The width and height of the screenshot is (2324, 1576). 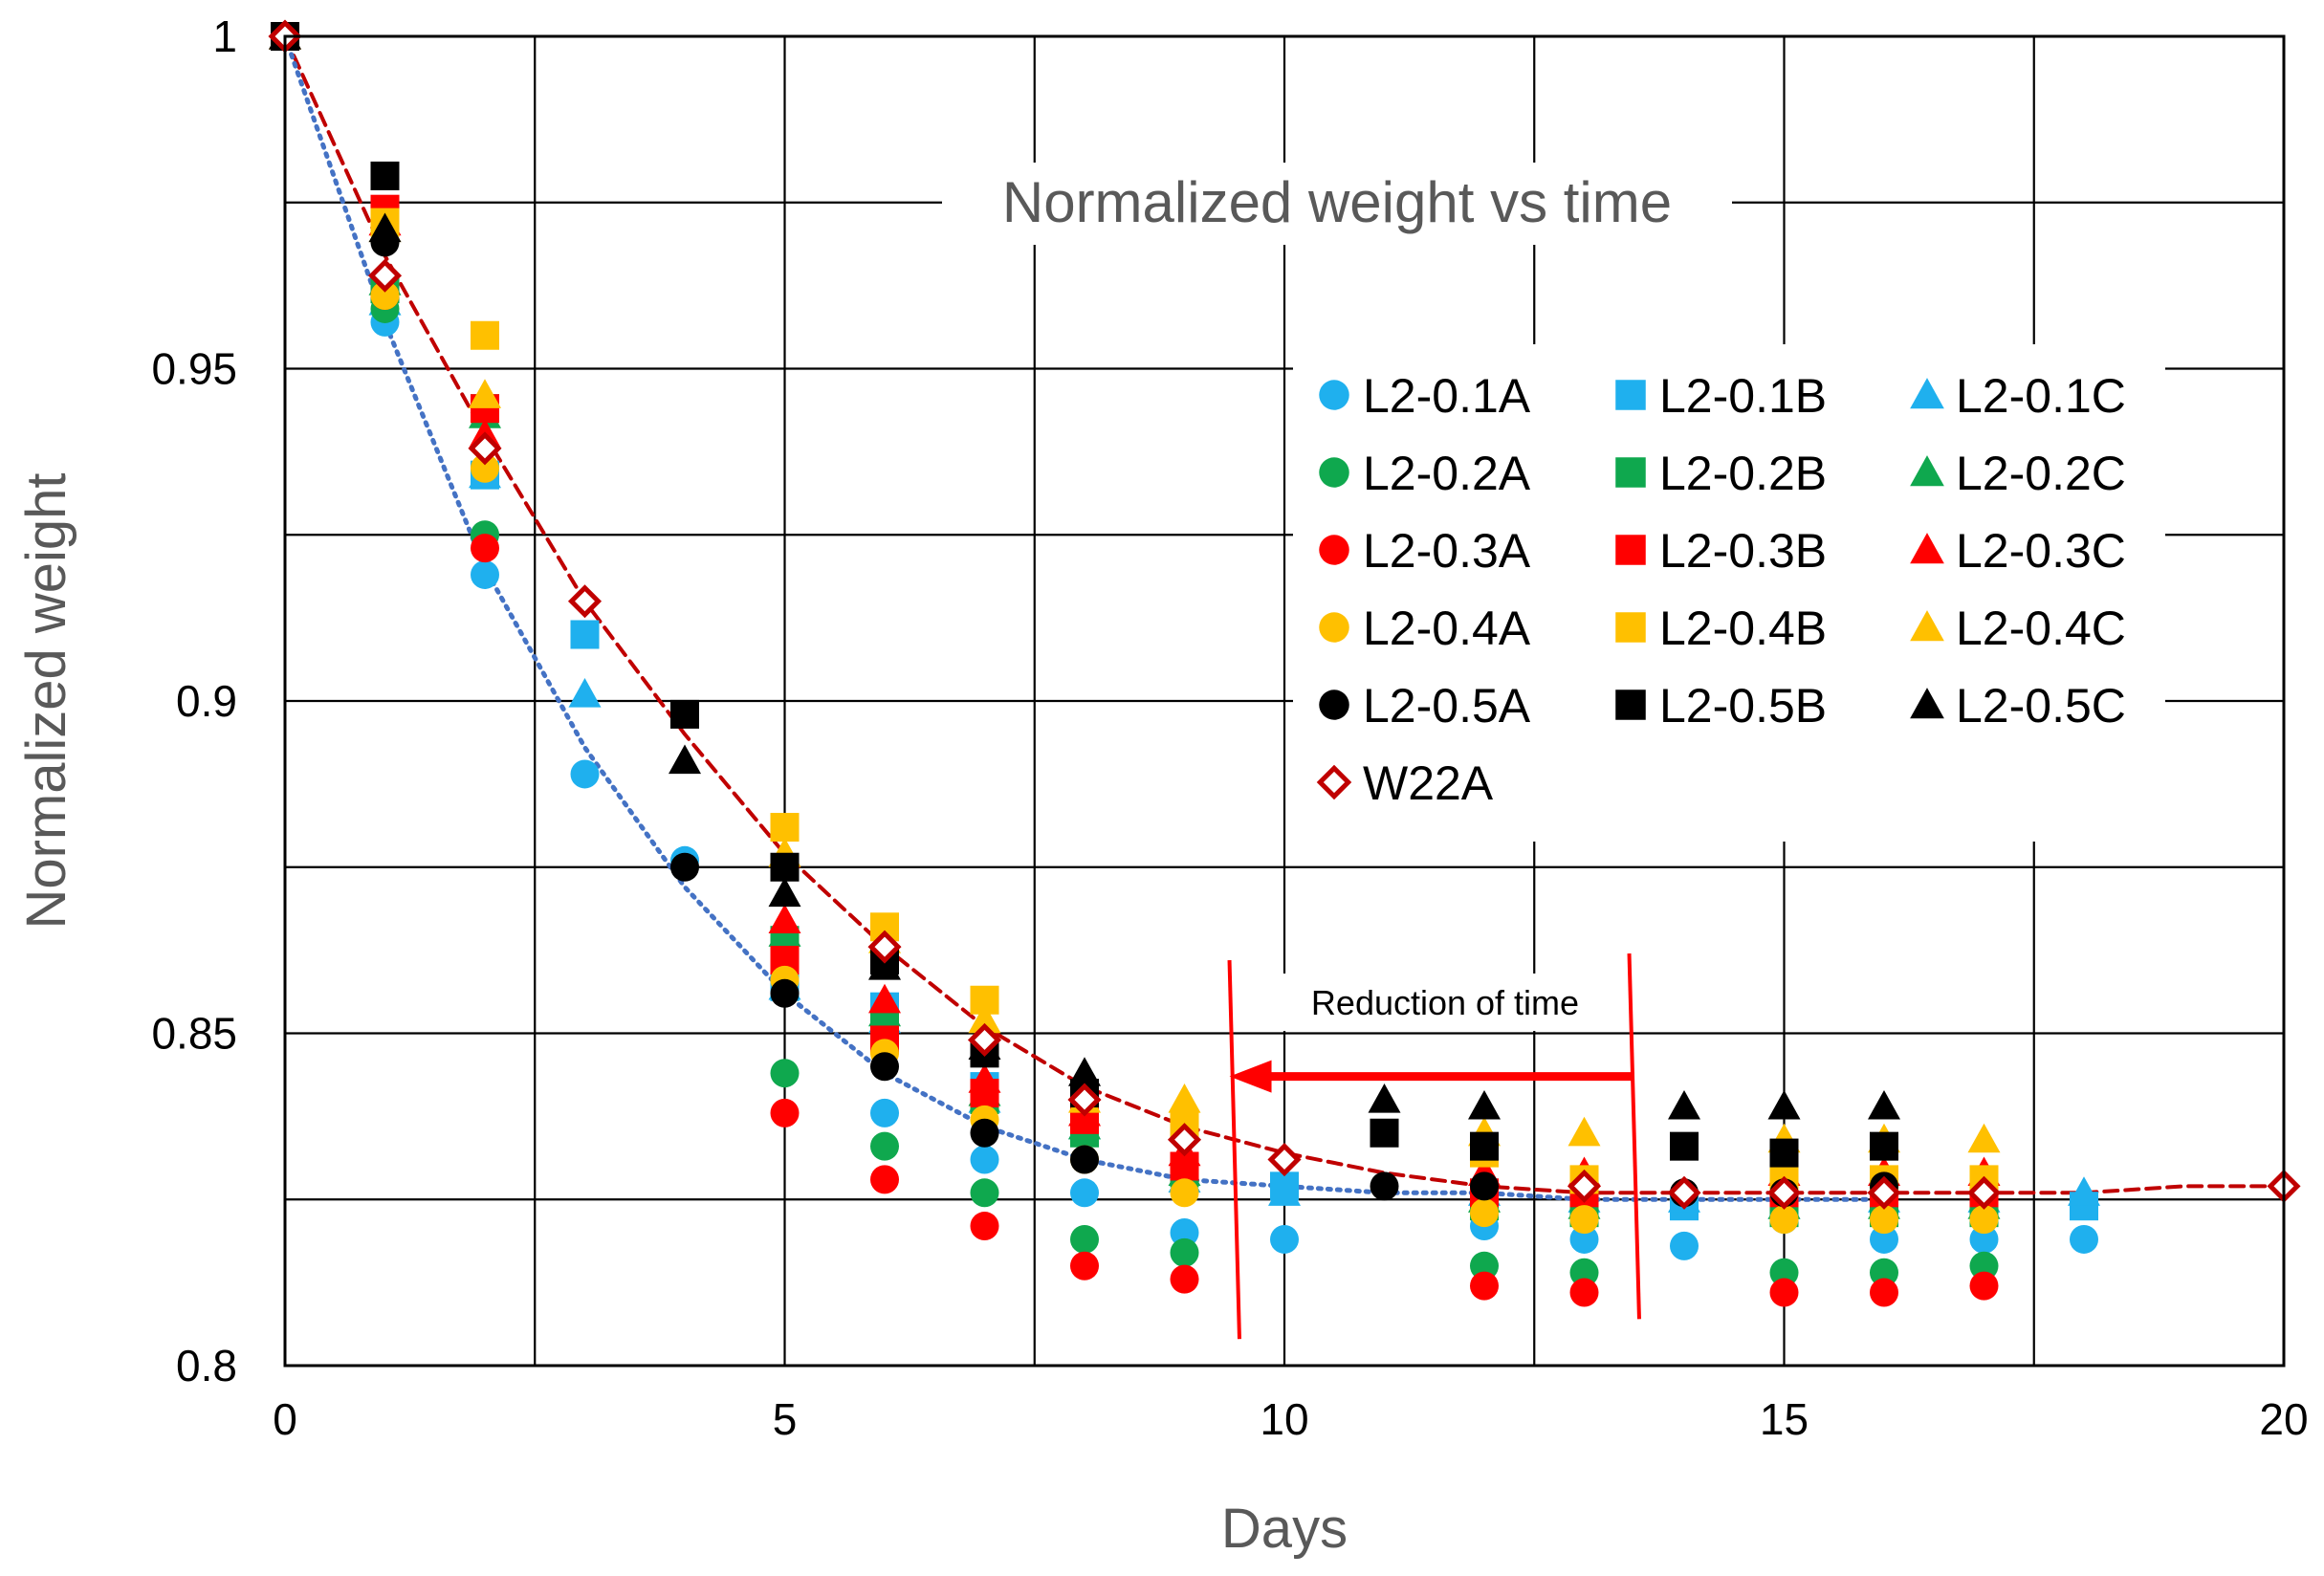 I want to click on chart-title-background, so click(x=1337, y=204).